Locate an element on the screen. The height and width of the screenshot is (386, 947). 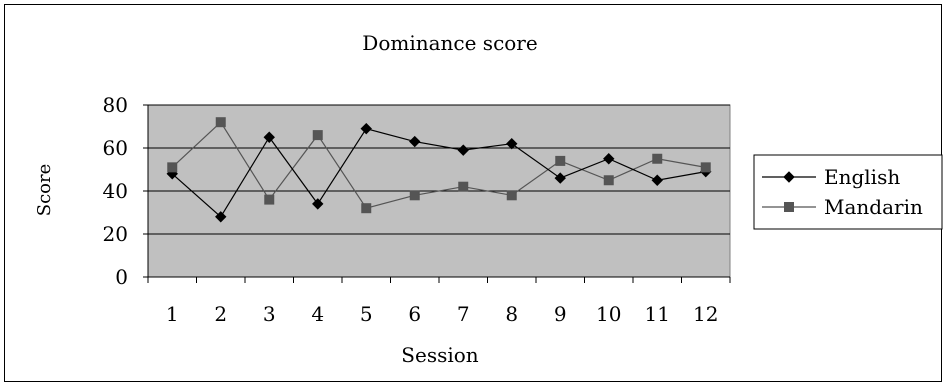
y-tick-label: 80 is located at coordinates (115, 105).